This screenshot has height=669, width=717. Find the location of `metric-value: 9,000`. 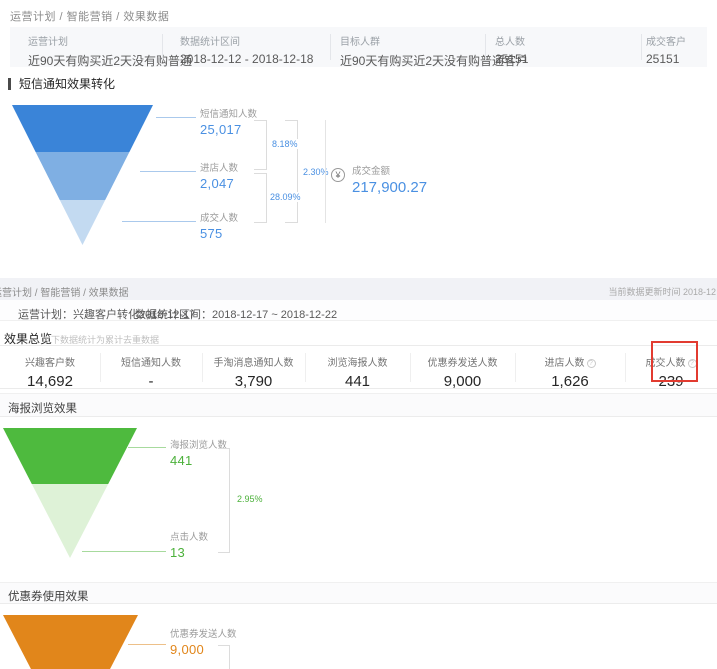

metric-value: 9,000 is located at coordinates (462, 381).